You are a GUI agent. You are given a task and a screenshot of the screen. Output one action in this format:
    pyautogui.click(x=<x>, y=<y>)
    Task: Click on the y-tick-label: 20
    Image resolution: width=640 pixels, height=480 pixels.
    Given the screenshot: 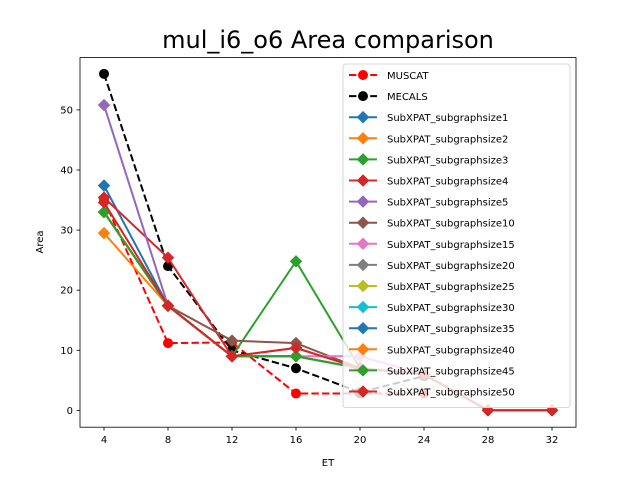 What is the action you would take?
    pyautogui.click(x=66, y=291)
    